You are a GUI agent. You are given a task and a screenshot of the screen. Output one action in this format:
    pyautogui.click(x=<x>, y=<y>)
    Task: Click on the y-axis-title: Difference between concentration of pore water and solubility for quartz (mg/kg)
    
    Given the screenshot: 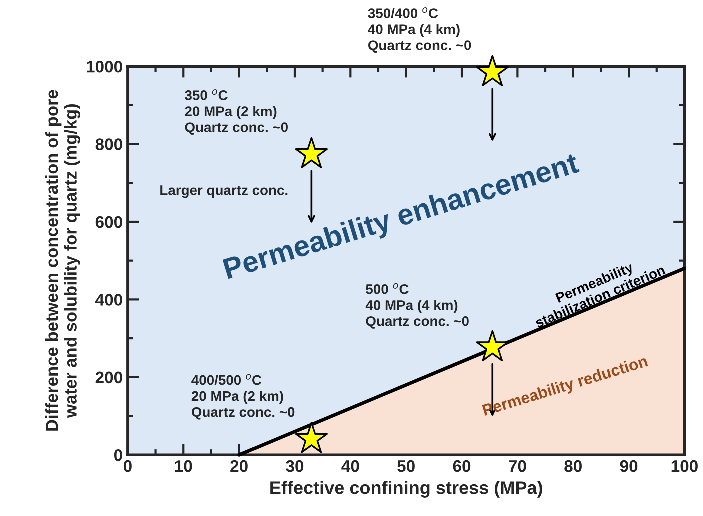 What is the action you would take?
    pyautogui.click(x=62, y=260)
    